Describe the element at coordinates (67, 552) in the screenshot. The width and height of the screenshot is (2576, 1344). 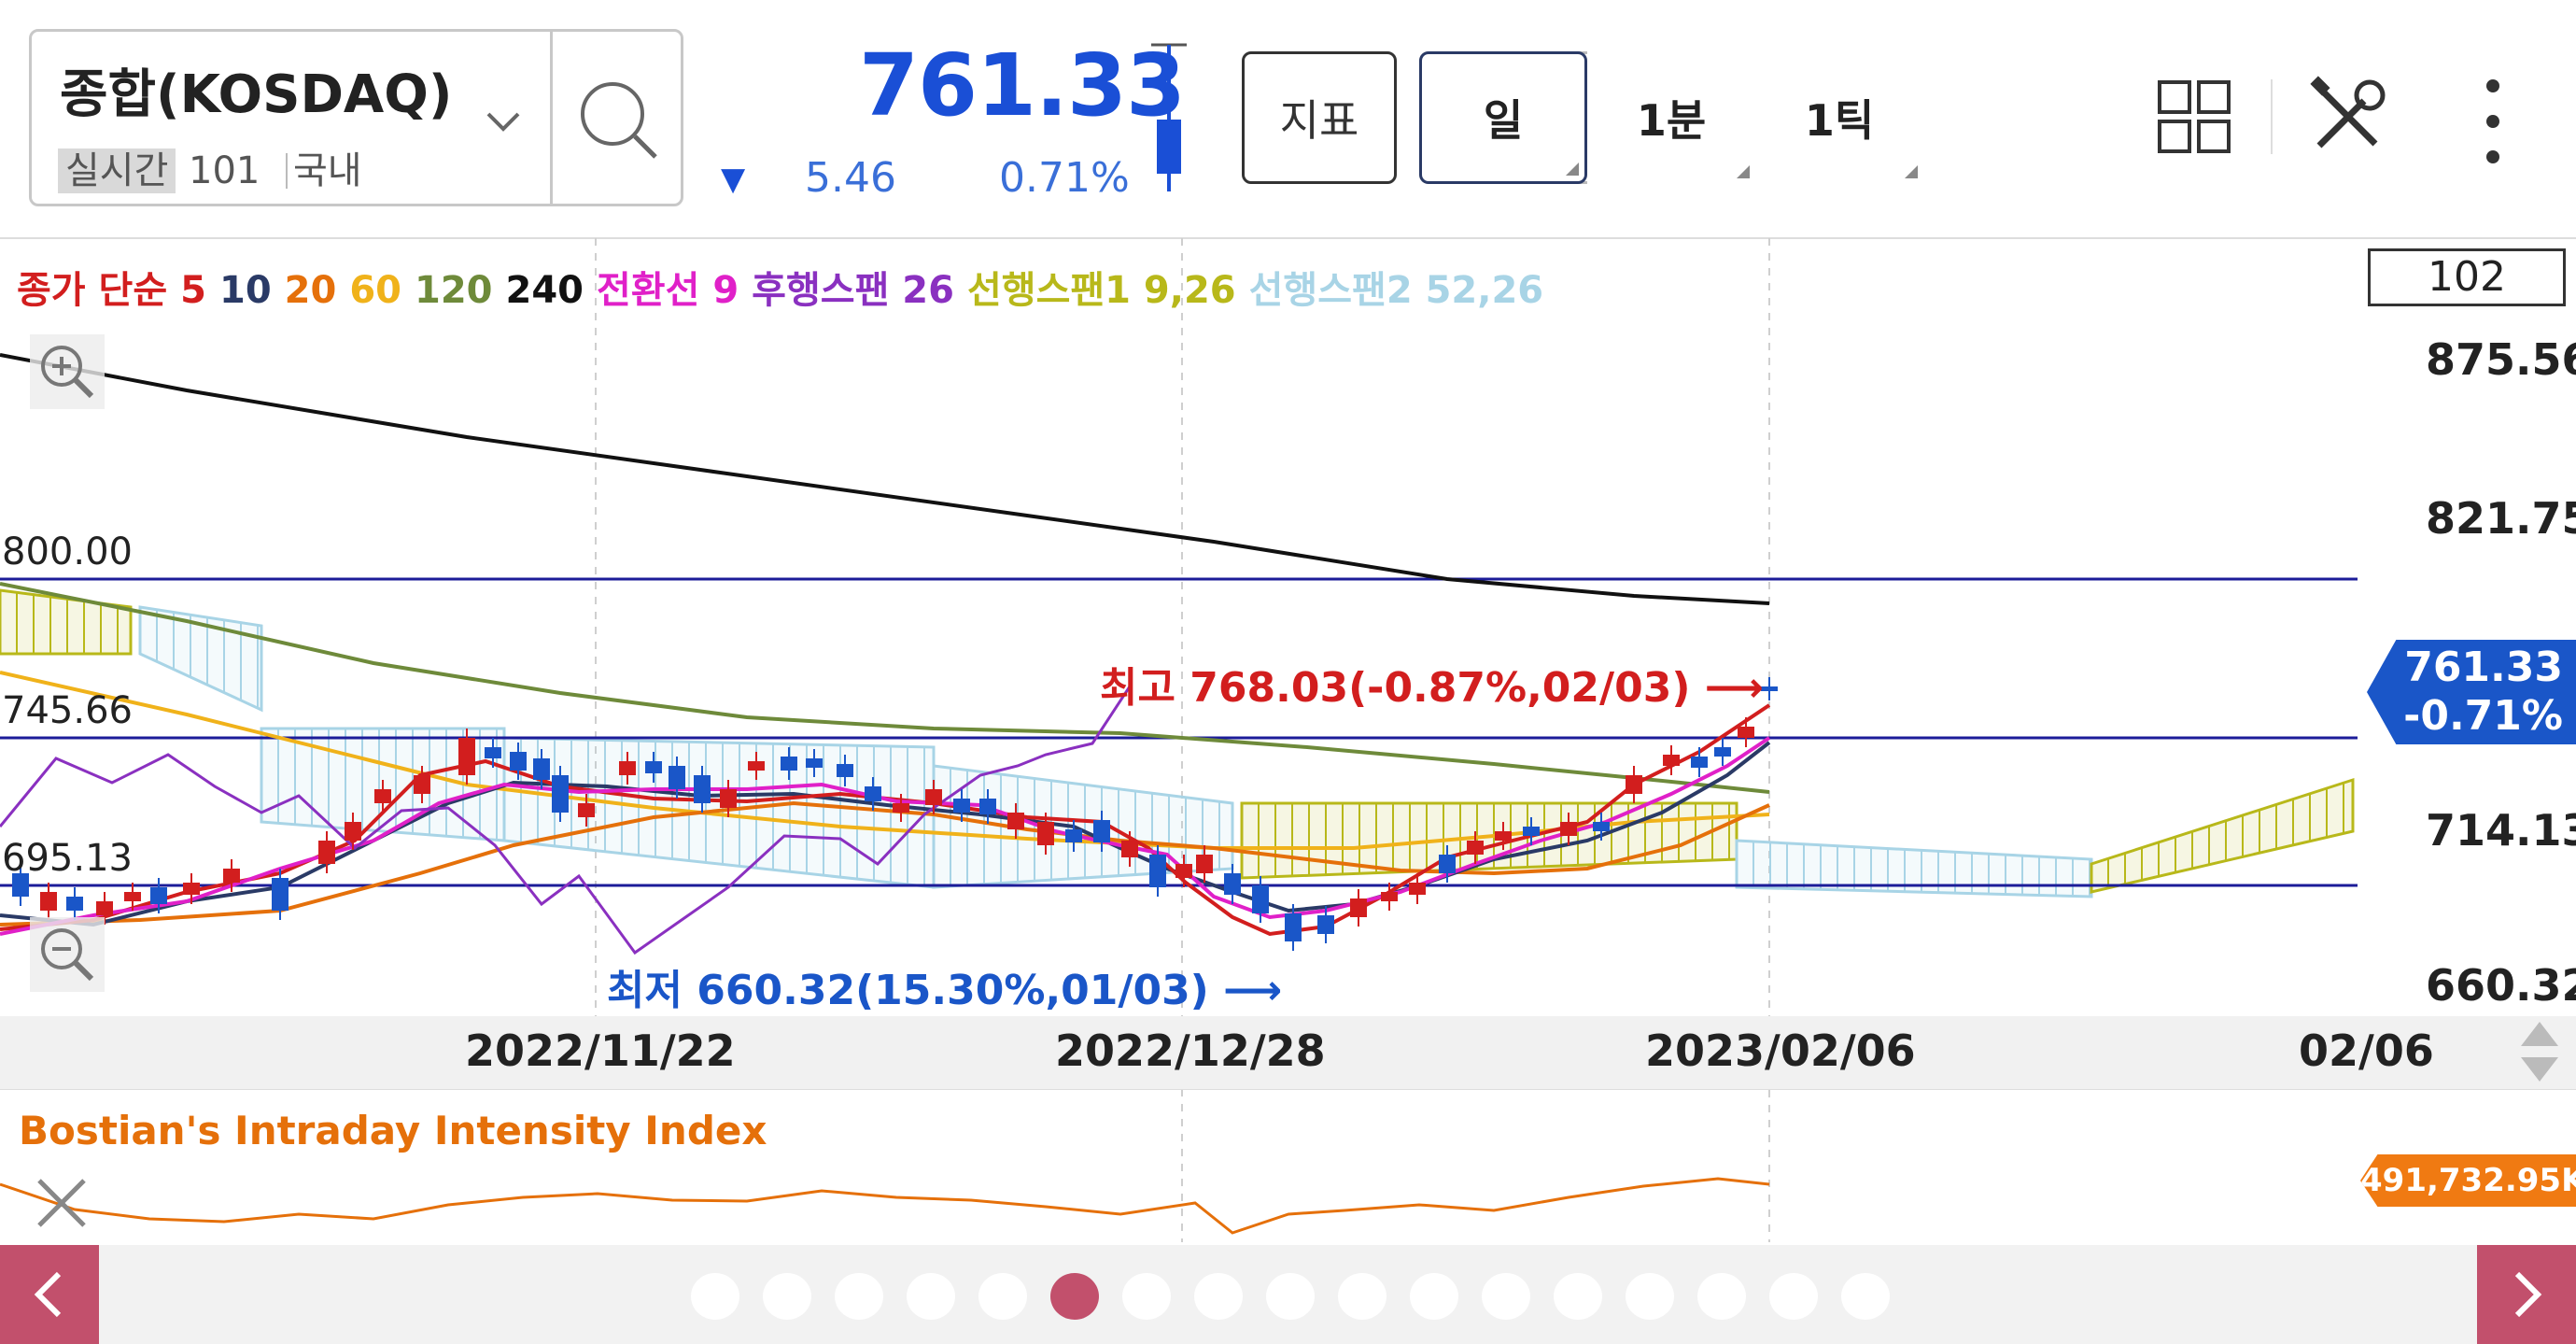
I see `level-label: 800.00` at that location.